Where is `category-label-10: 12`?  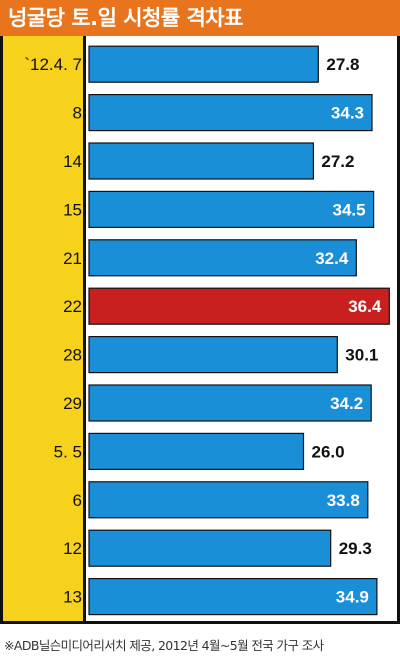
category-label-10: 12 is located at coordinates (72, 548).